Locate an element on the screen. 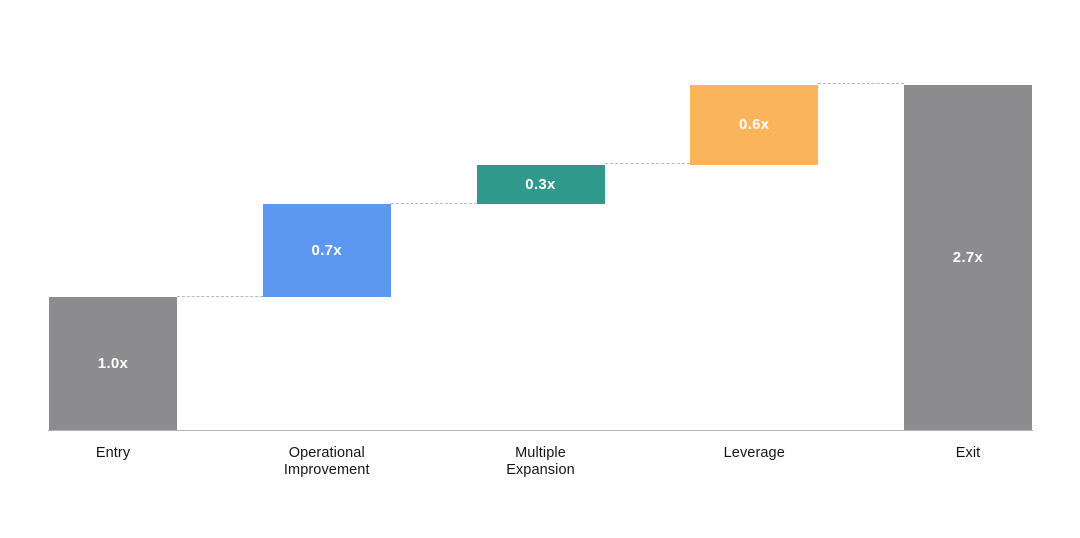  bar-multiple-expansion: 0.3x is located at coordinates (540, 184).